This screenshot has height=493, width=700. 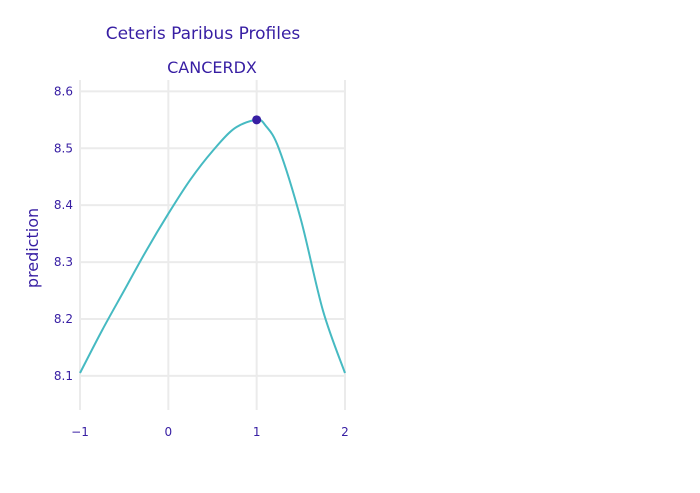 What do you see at coordinates (32, 248) in the screenshot?
I see `y-axis-label: prediction` at bounding box center [32, 248].